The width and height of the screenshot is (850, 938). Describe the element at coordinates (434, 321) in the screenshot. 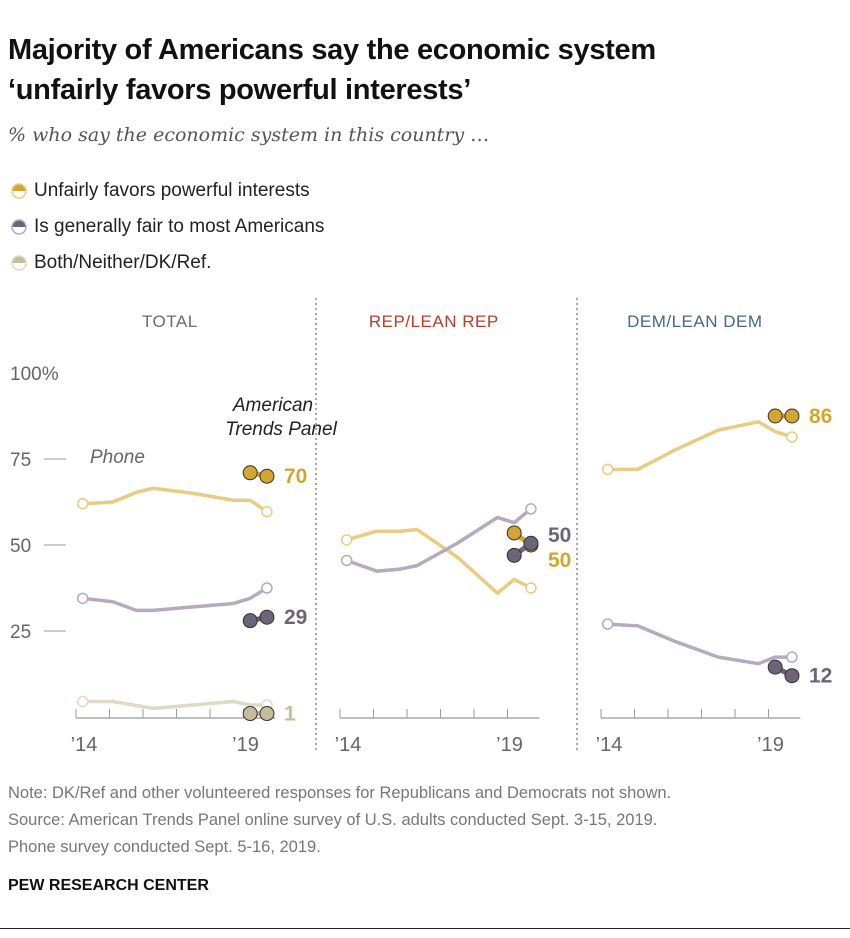

I see `panel-title: REP/LEAN REP` at that location.